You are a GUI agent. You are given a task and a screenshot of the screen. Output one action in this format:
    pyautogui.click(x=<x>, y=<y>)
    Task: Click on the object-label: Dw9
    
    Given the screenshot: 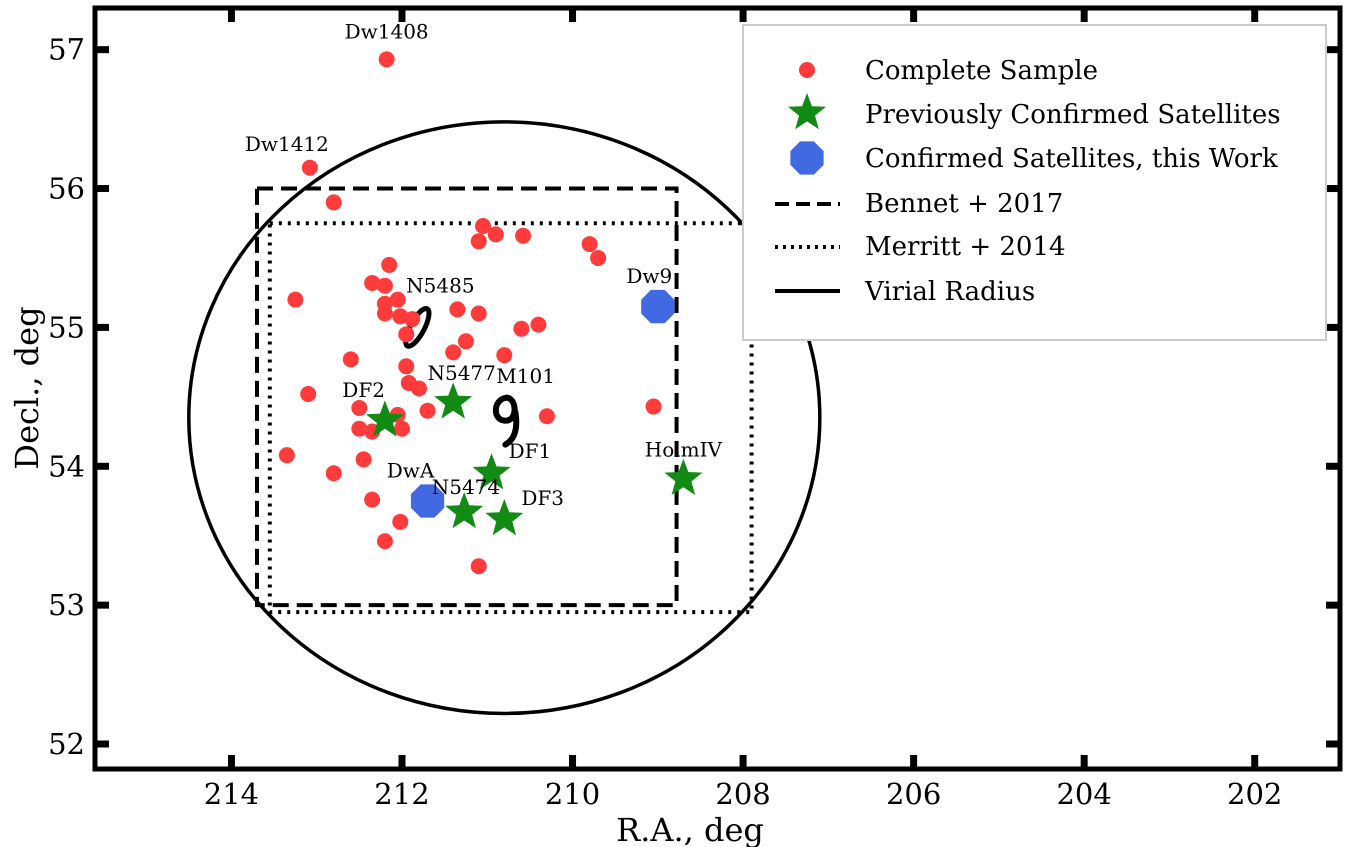 What is the action you would take?
    pyautogui.click(x=649, y=276)
    